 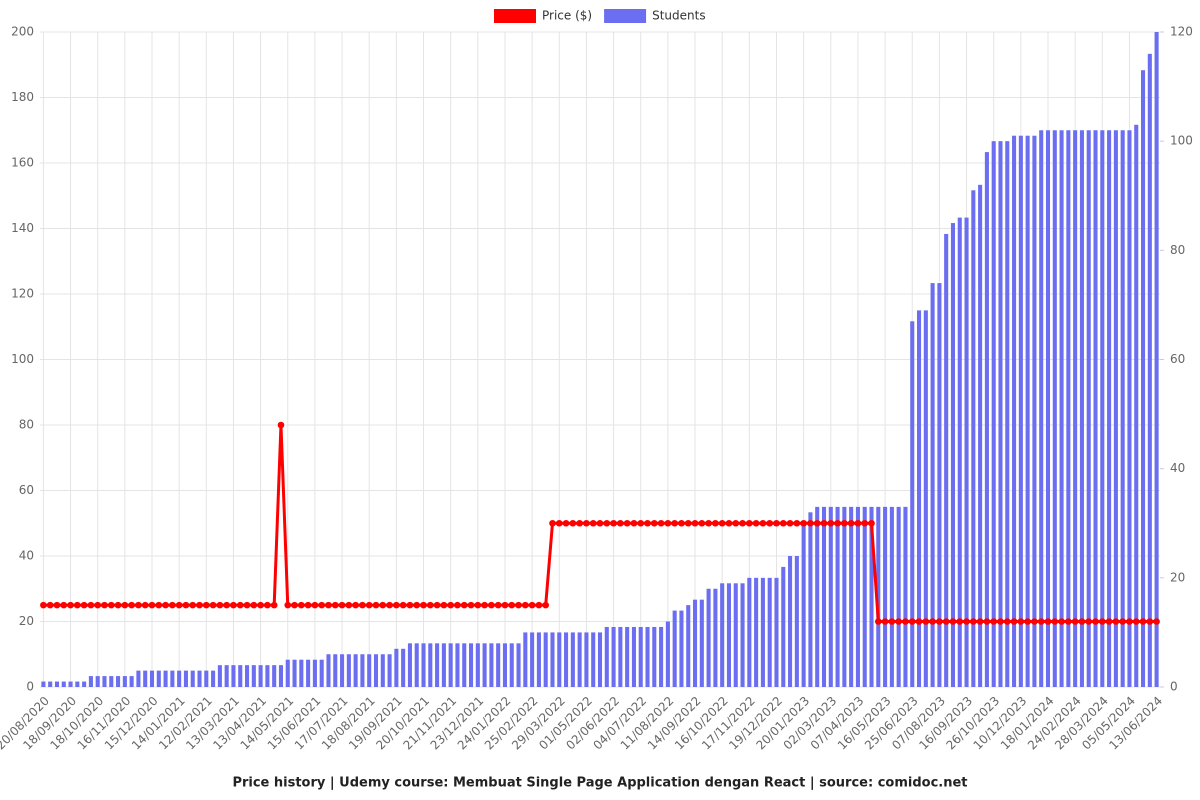 What do you see at coordinates (22, 97) in the screenshot?
I see `y-tick-label: 180` at bounding box center [22, 97].